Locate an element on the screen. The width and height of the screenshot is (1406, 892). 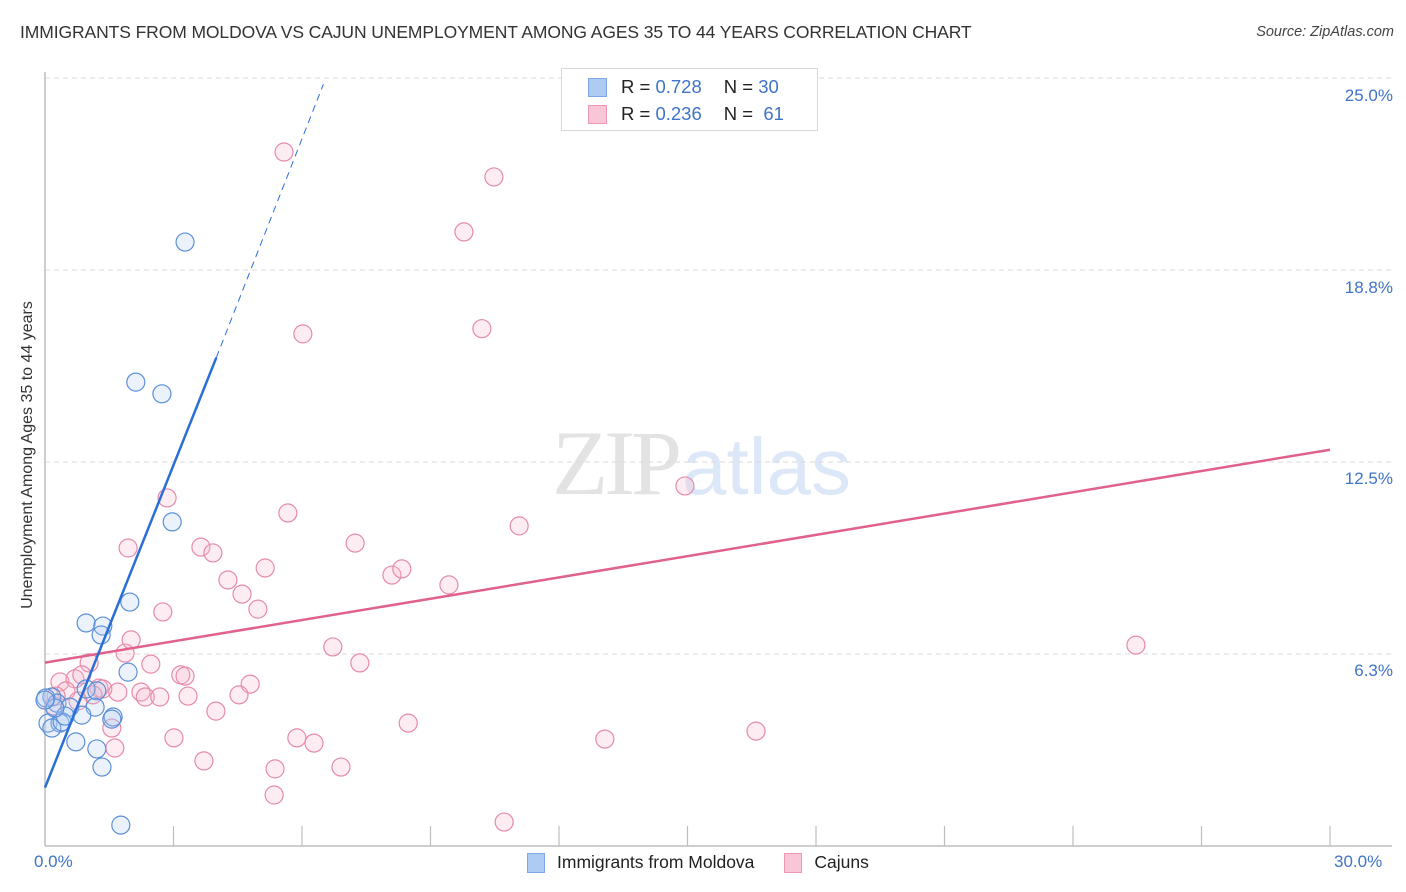
watermark: ZIPatlas is located at coordinates (701, 463).